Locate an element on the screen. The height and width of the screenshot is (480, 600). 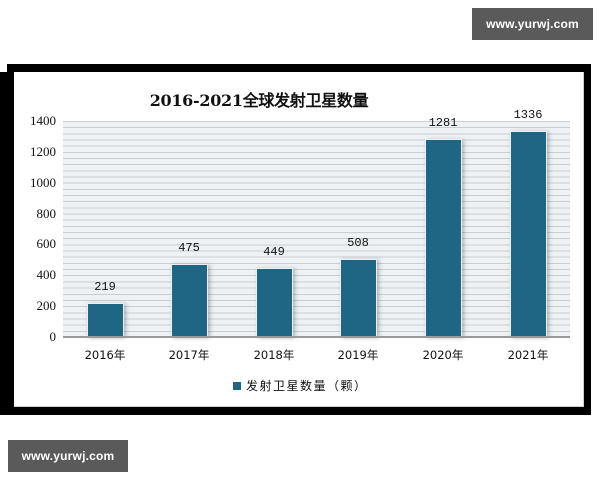
y-tick-1400: 1400 is located at coordinates (43, 120).